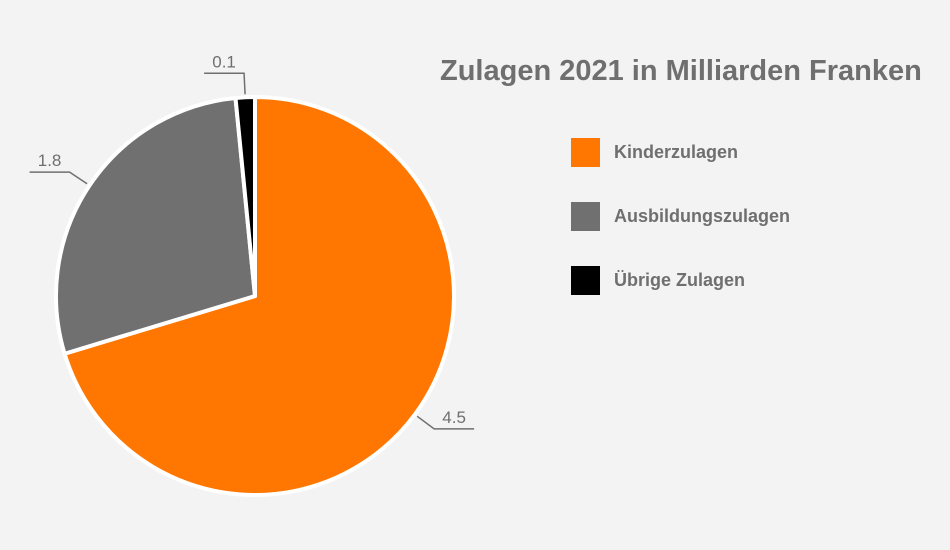 Image resolution: width=950 pixels, height=550 pixels. What do you see at coordinates (454, 417) in the screenshot?
I see `data-label-kinderzulagen: 4.5` at bounding box center [454, 417].